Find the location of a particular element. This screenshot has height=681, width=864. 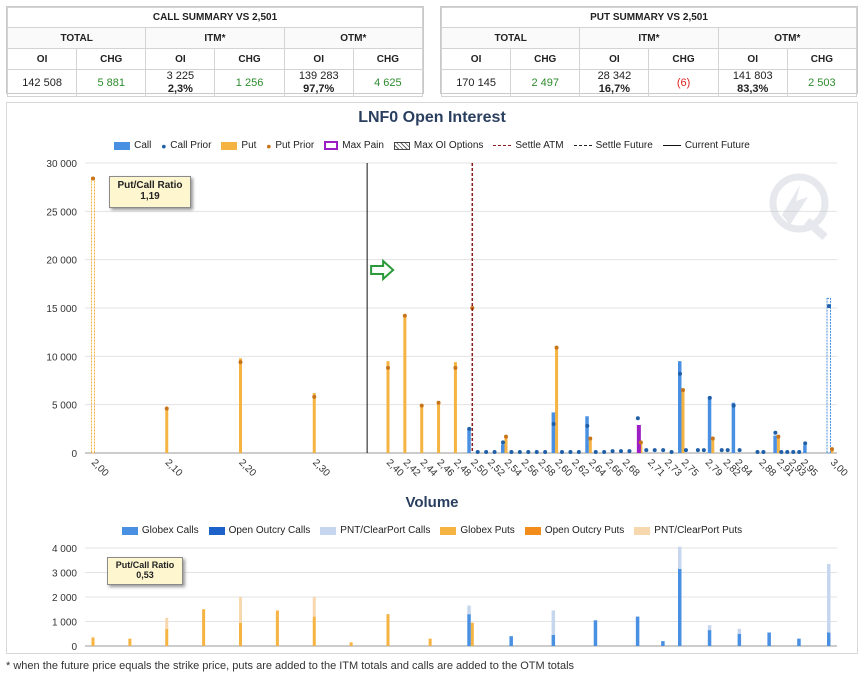

oi-x-tick-label: 2,00 is located at coordinates (100, 468).